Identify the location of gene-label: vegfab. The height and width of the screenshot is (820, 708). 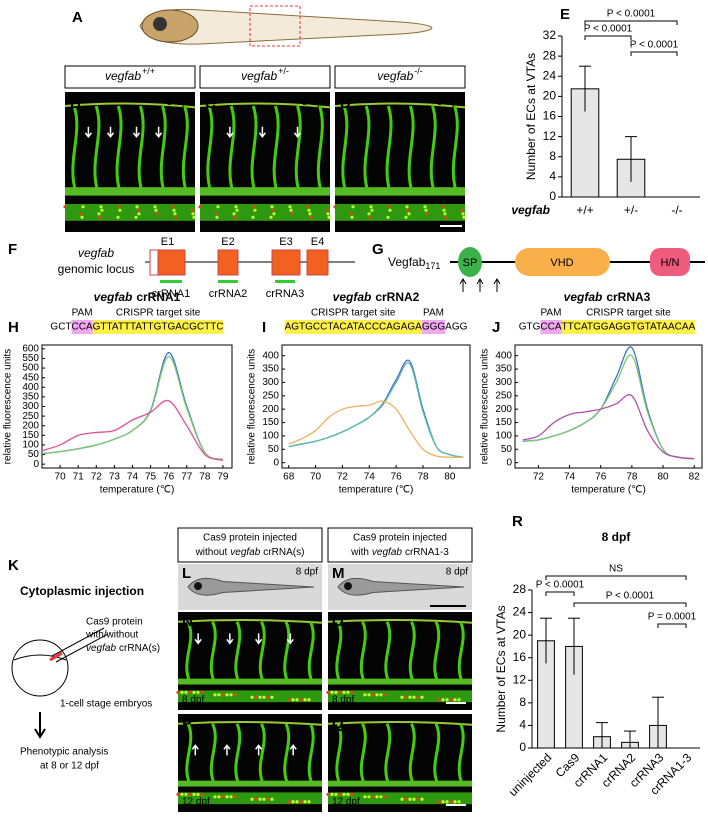
(96, 253).